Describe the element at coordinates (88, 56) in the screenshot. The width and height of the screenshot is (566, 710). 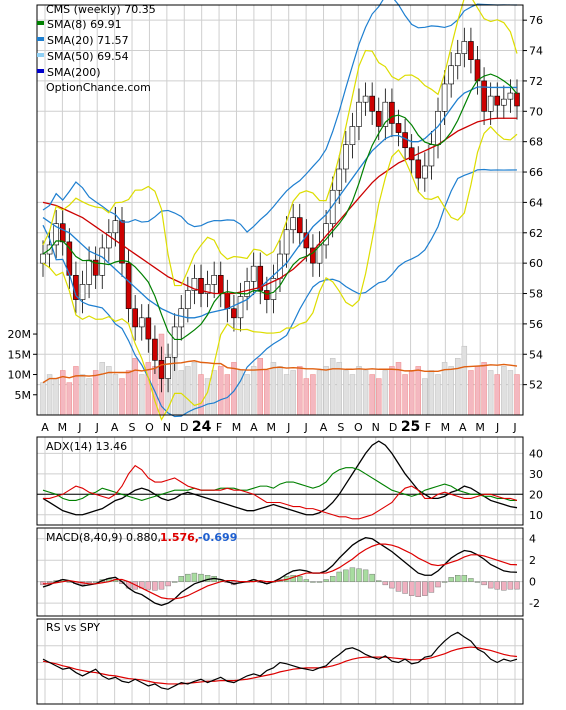
I see `legend-sma50: SMA(50) 69.54` at that location.